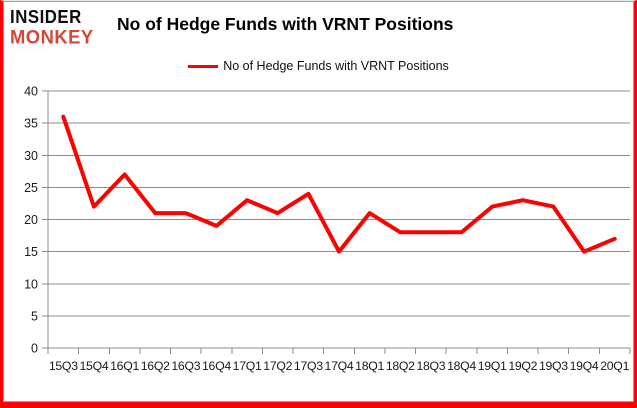  What do you see at coordinates (247, 366) in the screenshot?
I see `svg-text: 17Q1` at bounding box center [247, 366].